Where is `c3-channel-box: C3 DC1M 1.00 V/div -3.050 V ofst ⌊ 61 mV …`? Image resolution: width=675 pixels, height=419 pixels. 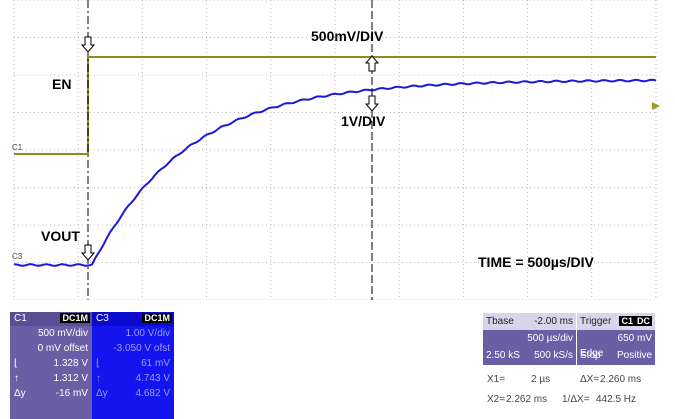 c3-channel-box: C3 DC1M 1.00 V/div -3.050 V ofst ⌊ 61 mV … is located at coordinates (133, 365).